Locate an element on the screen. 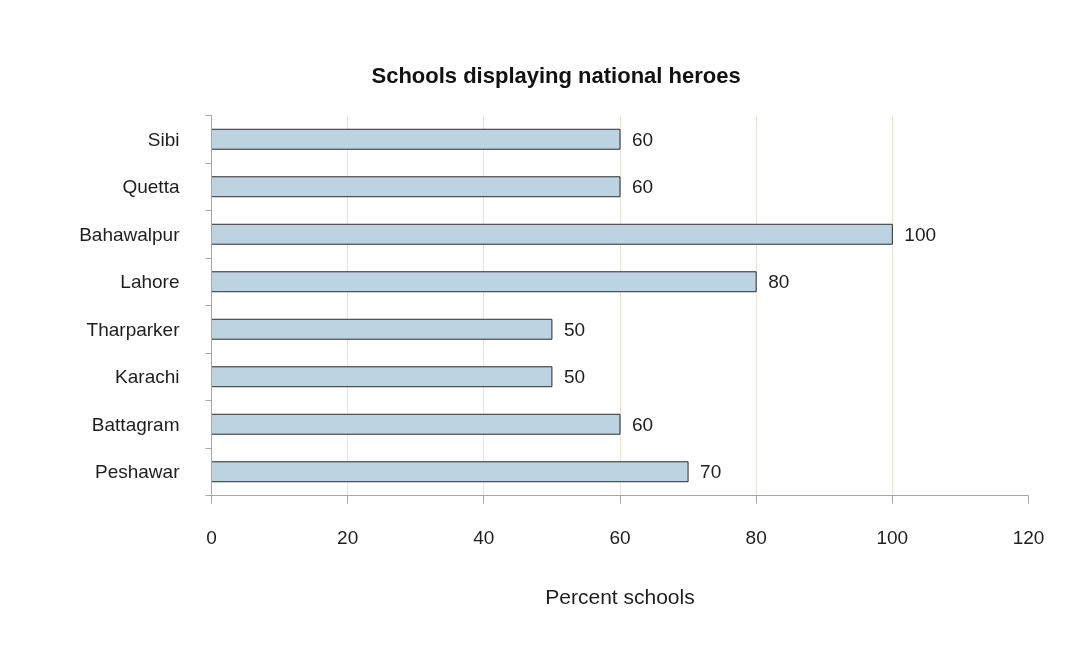 The height and width of the screenshot is (651, 1069). x-tick-label: 40 is located at coordinates (484, 537).